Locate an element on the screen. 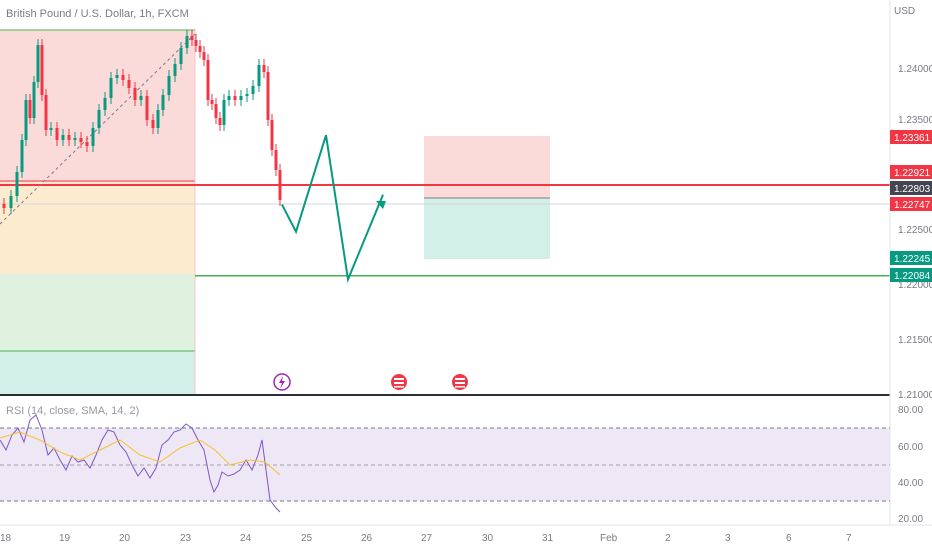 Image resolution: width=932 pixels, height=550 pixels. event-lightning-icon is located at coordinates (282, 382).